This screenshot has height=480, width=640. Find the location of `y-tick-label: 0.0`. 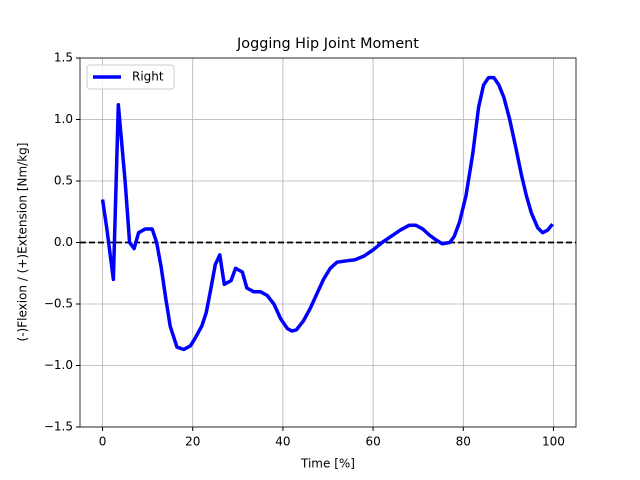

y-tick-label: 0.0 is located at coordinates (63, 242).